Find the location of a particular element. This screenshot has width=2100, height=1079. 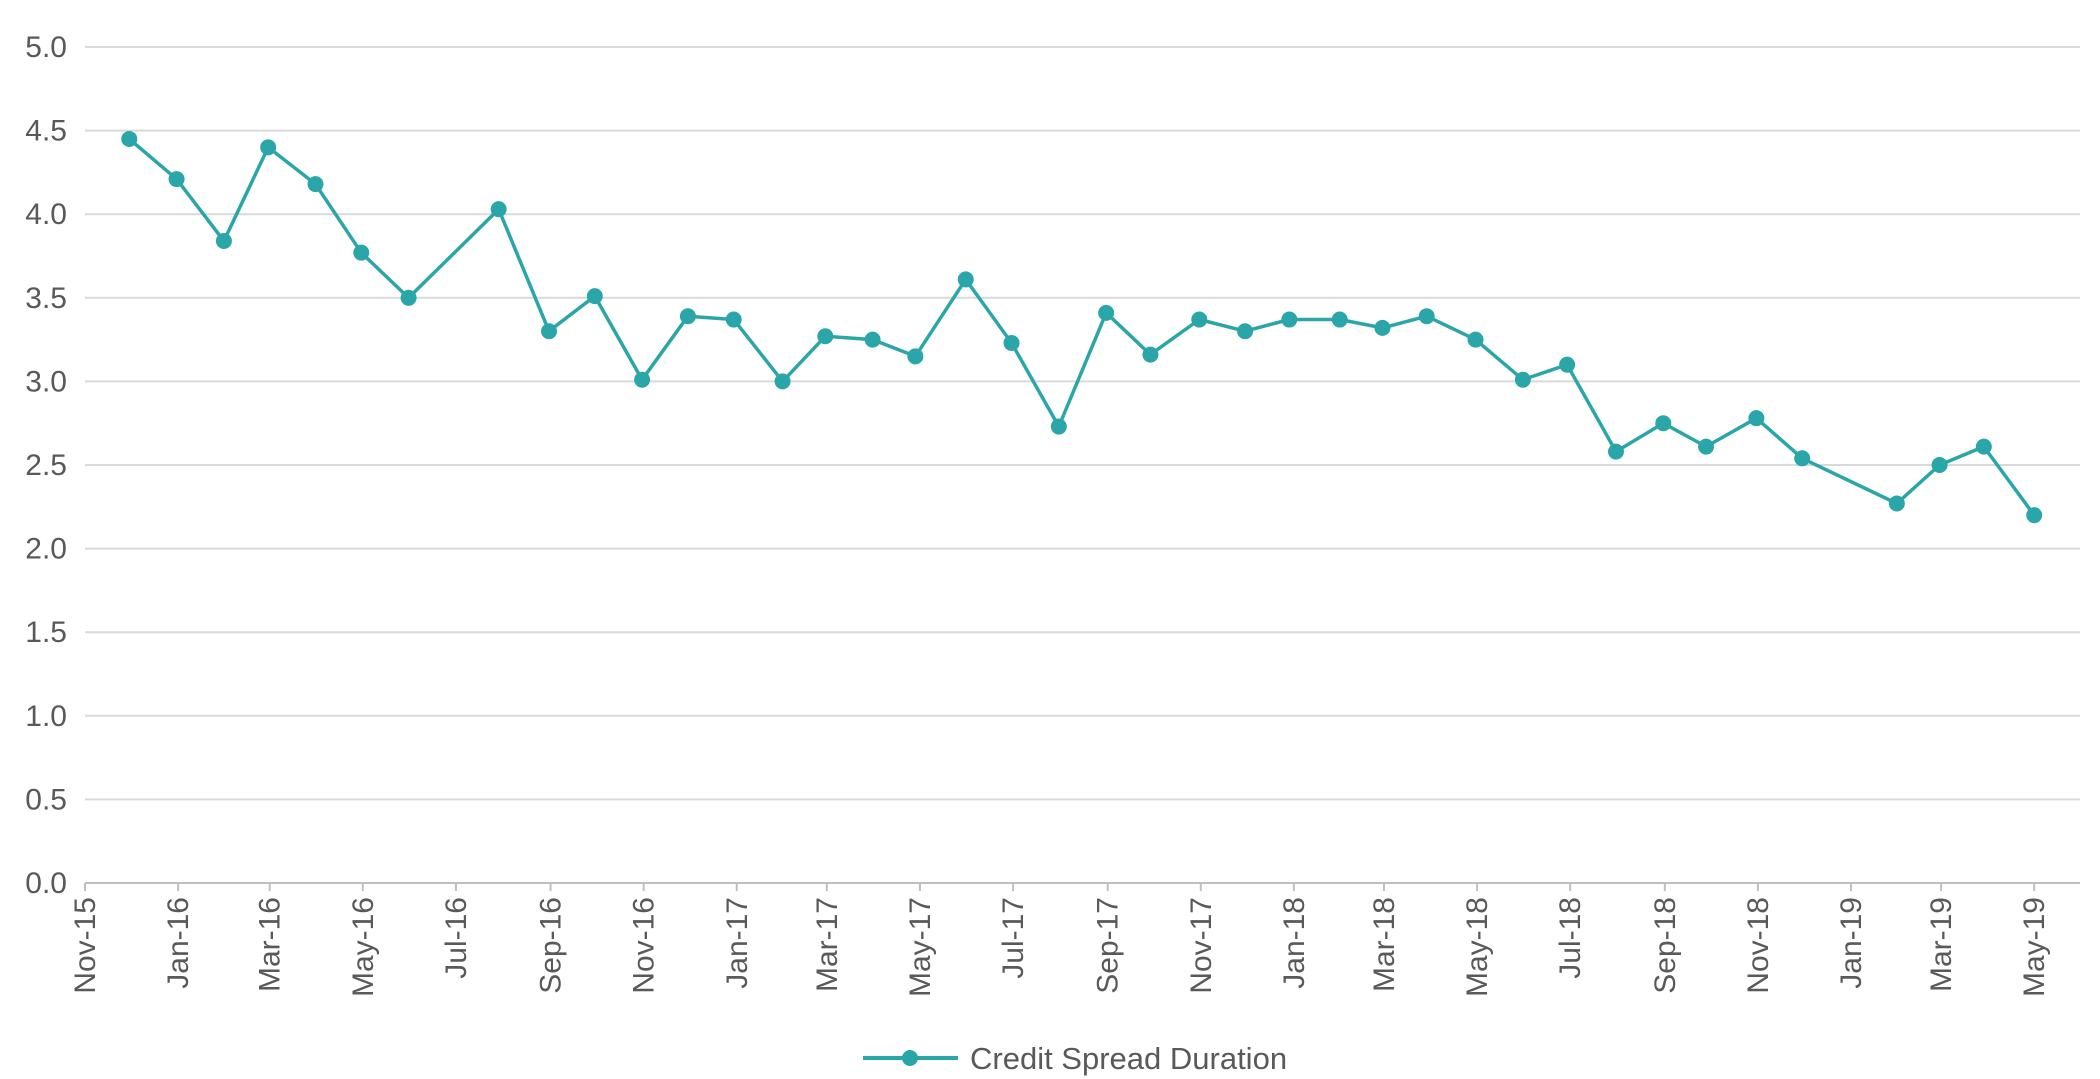

x-tick-label: Sep-16 is located at coordinates (551, 945).